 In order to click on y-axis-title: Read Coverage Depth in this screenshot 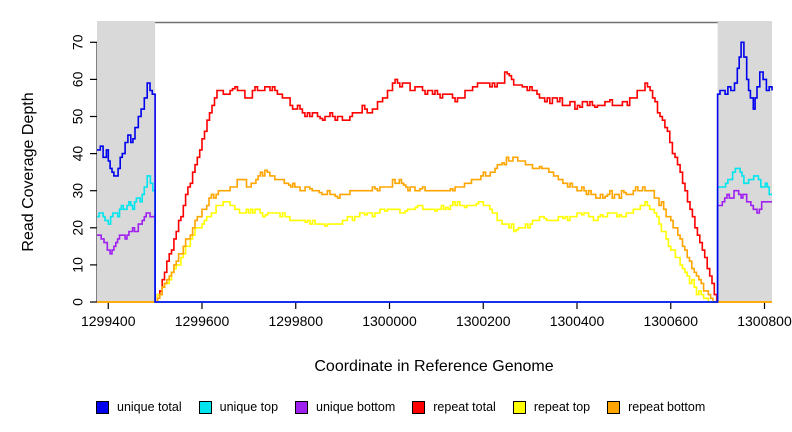, I will do `click(28, 171)`.